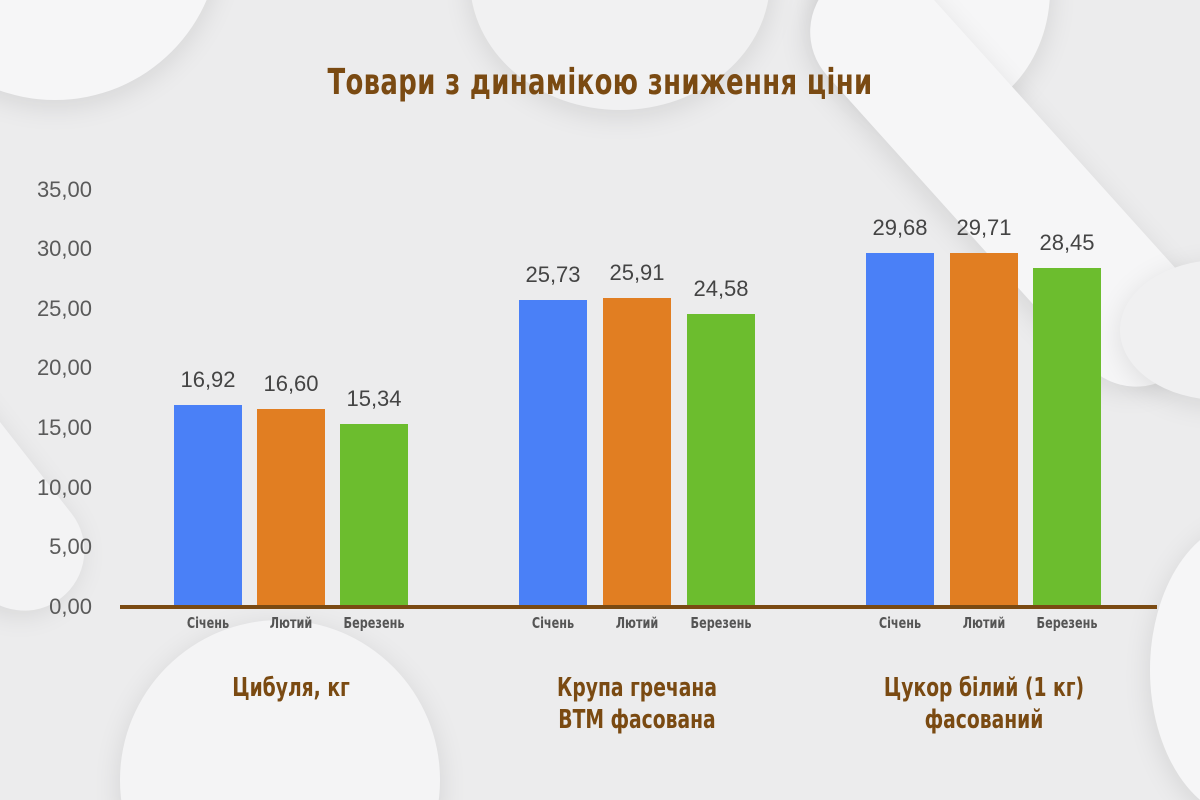 Image resolution: width=1200 pixels, height=800 pixels. Describe the element at coordinates (70, 546) in the screenshot. I see `y-tick: 5,00` at that location.